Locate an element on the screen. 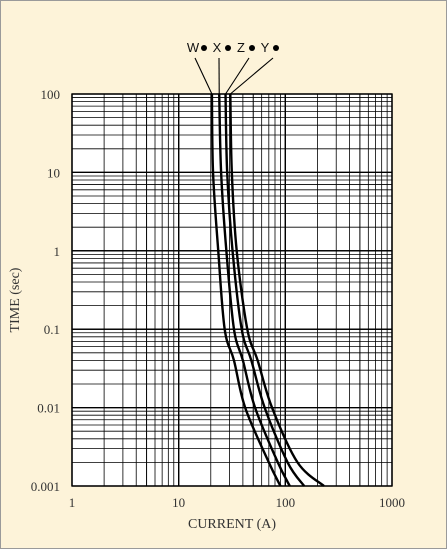  series-label-y: Y is located at coordinates (265, 47).